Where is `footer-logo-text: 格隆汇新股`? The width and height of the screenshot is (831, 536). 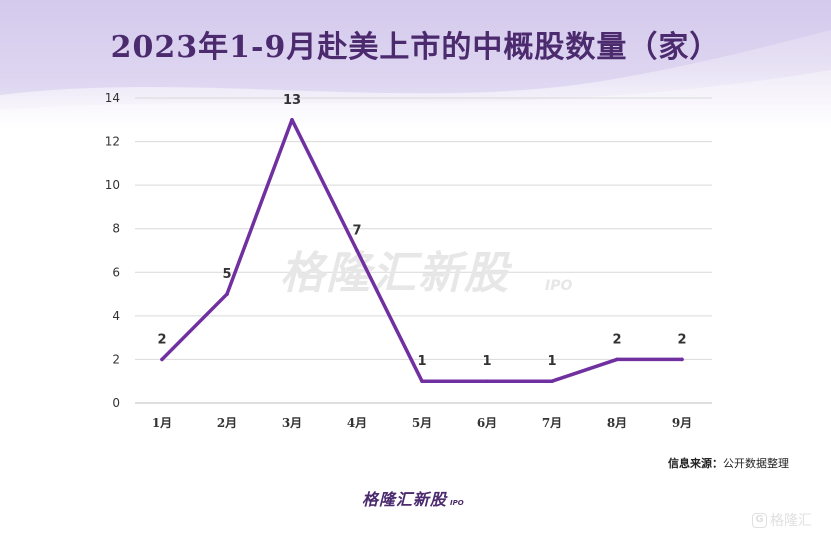 footer-logo-text: 格隆汇新股 is located at coordinates (405, 499).